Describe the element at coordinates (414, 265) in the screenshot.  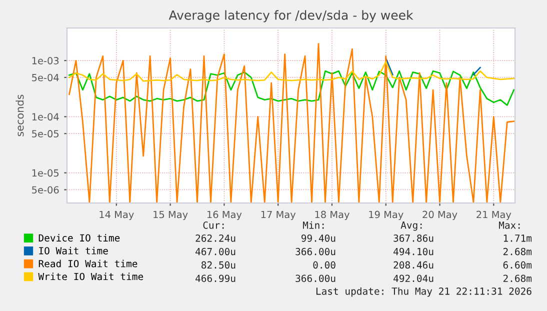
I see `text: 208.46u` at that location.